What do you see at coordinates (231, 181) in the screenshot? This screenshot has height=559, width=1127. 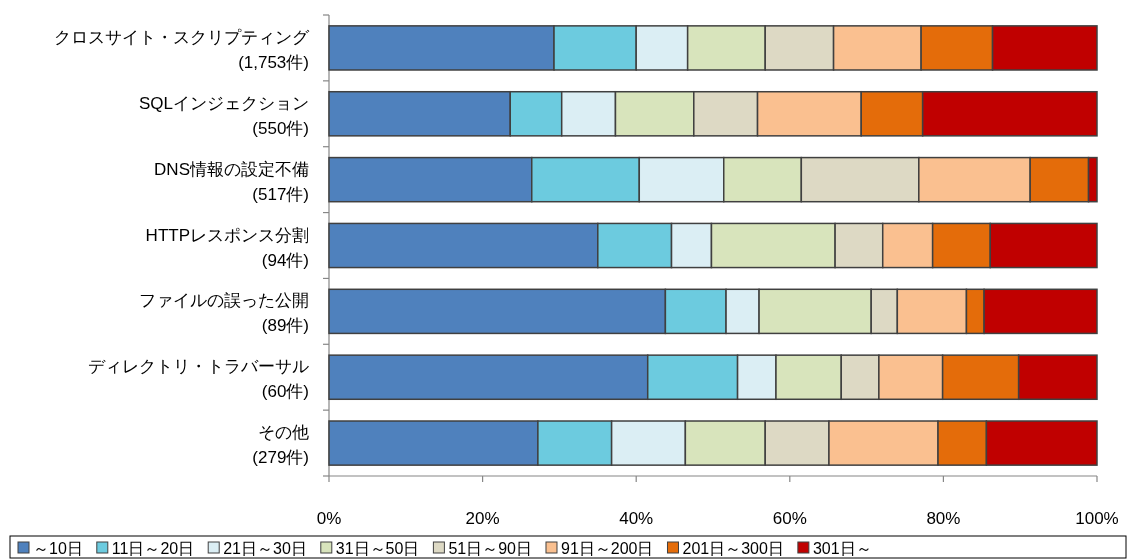 I see `y-tick-label: DNS情報の設定不備 (517件)` at bounding box center [231, 181].